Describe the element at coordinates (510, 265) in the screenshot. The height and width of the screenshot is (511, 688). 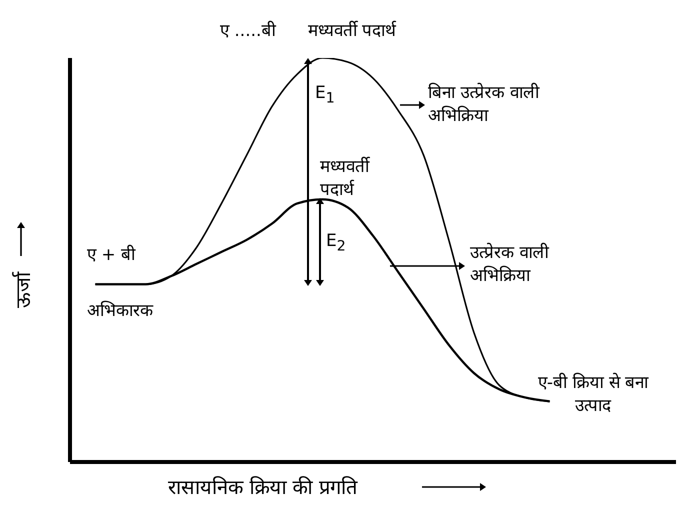
I see `annotation: उत्प्रेरक वाली अभिक्रिया` at that location.